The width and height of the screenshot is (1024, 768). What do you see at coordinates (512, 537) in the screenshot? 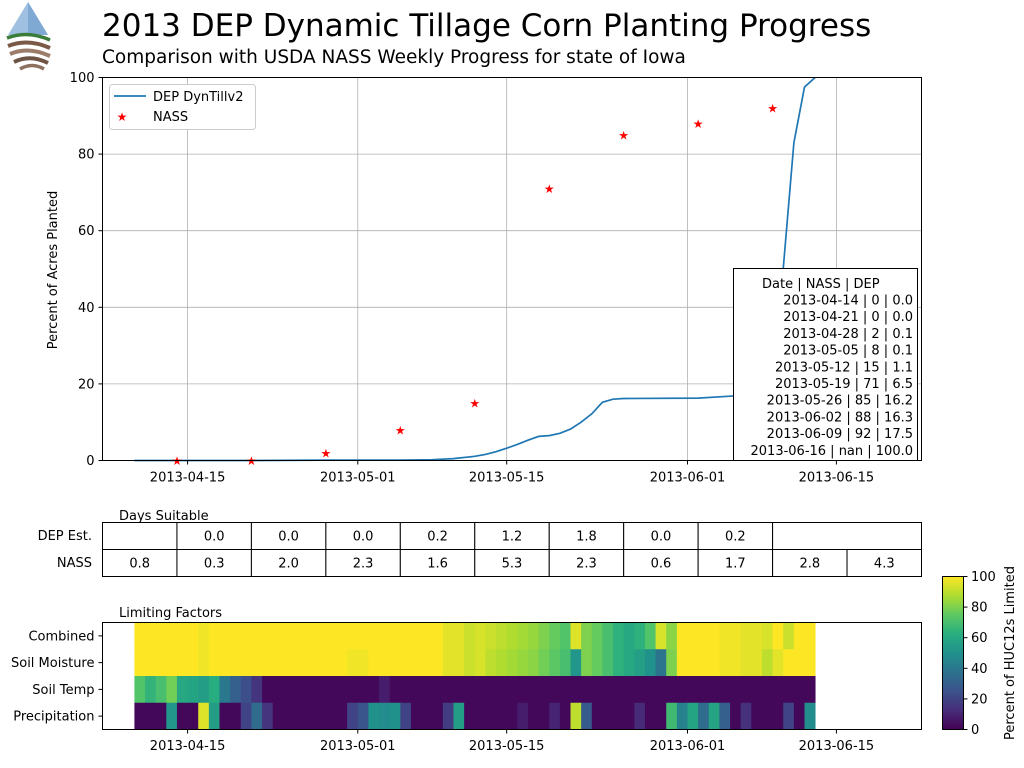
I see `table-cell-value: 1.2` at bounding box center [512, 537].